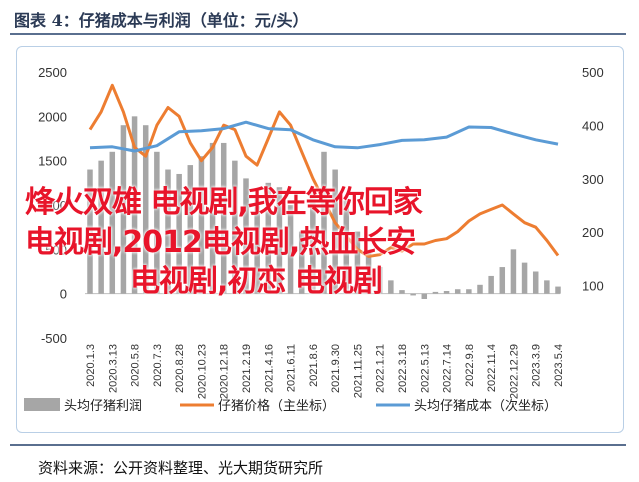 The width and height of the screenshot is (639, 482). What do you see at coordinates (593, 72) in the screenshot?
I see `right-tick-label: 500` at bounding box center [593, 72].